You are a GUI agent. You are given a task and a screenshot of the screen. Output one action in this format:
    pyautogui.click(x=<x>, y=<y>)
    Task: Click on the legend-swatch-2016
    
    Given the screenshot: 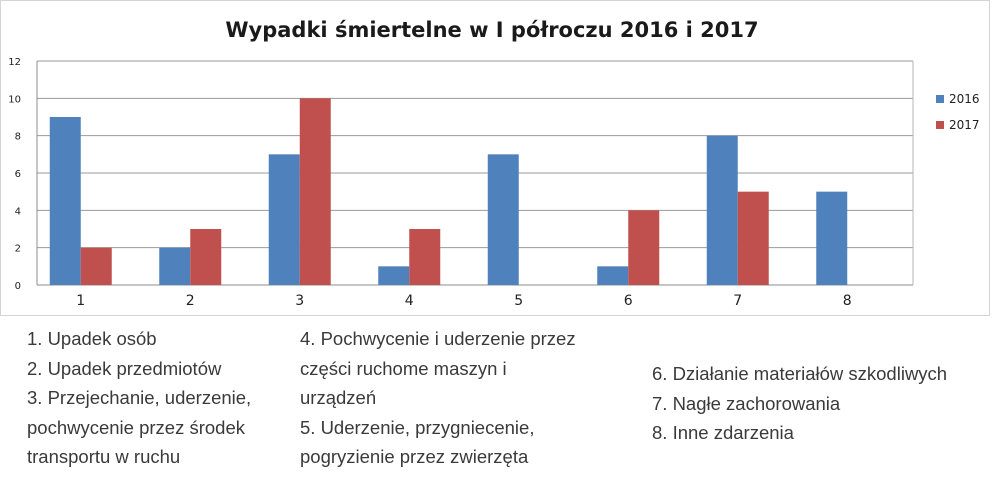 What is the action you would take?
    pyautogui.click(x=940, y=99)
    